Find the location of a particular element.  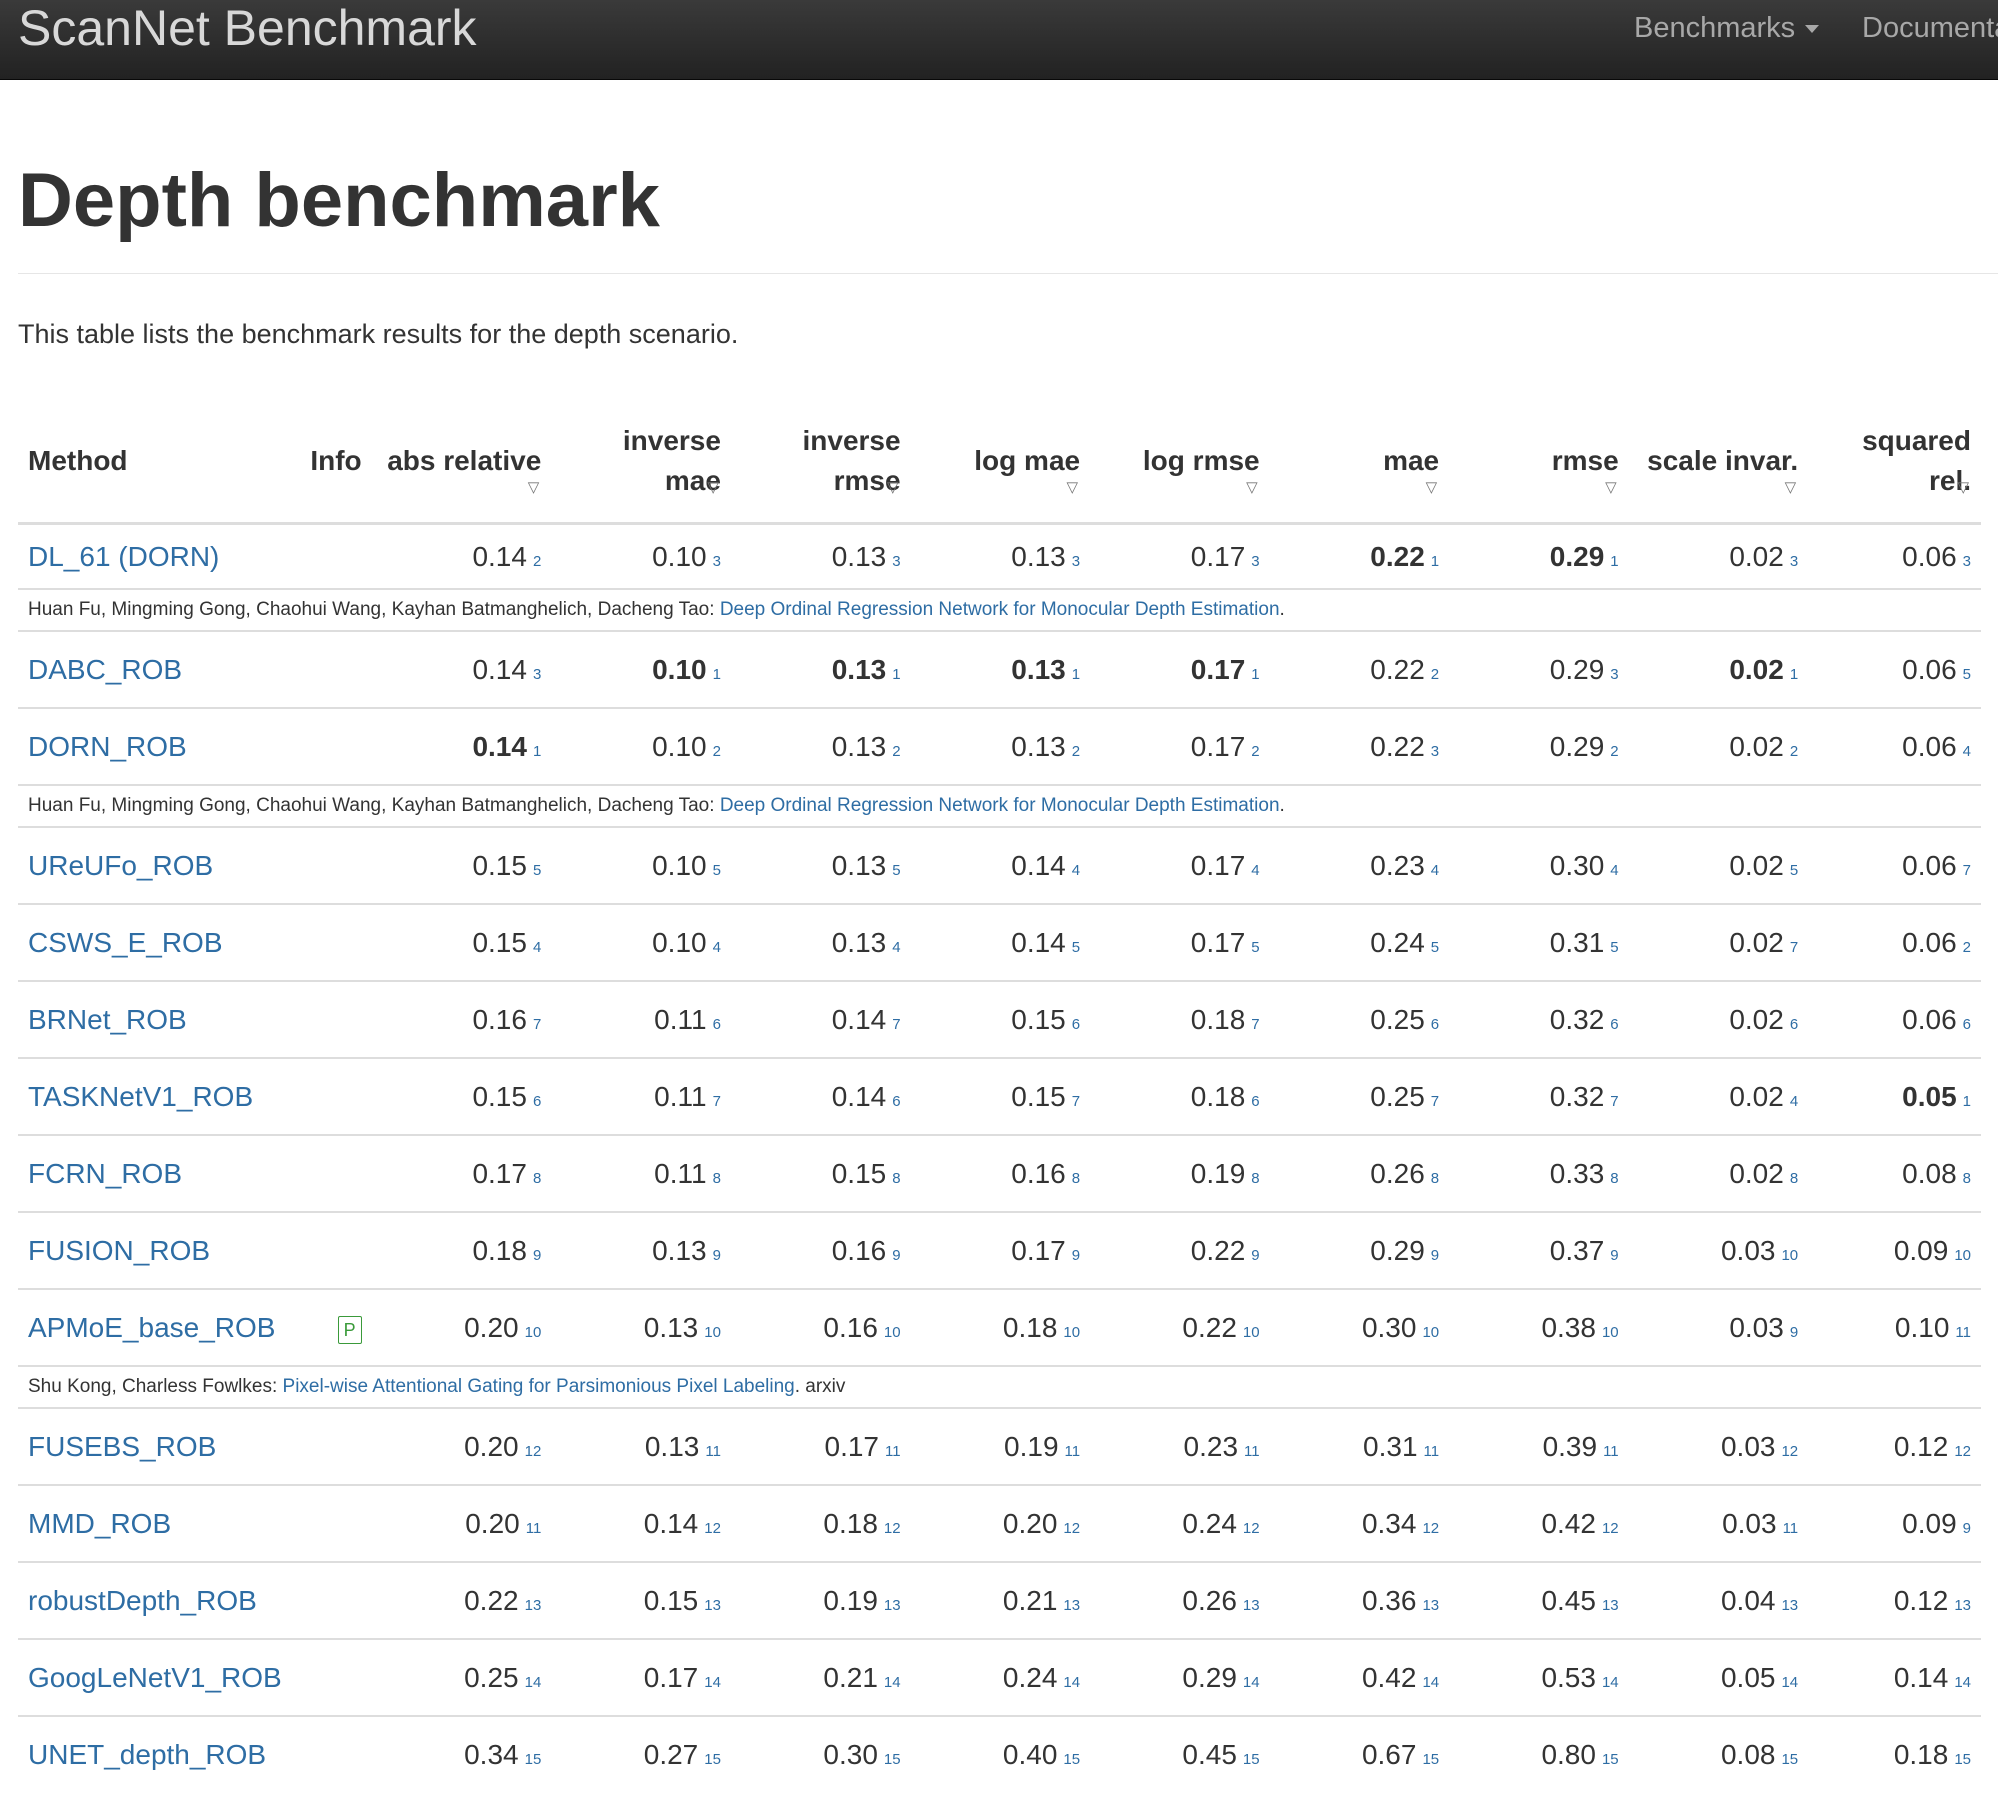

method-link: robustDepth_ROB is located at coordinates (142, 1600).